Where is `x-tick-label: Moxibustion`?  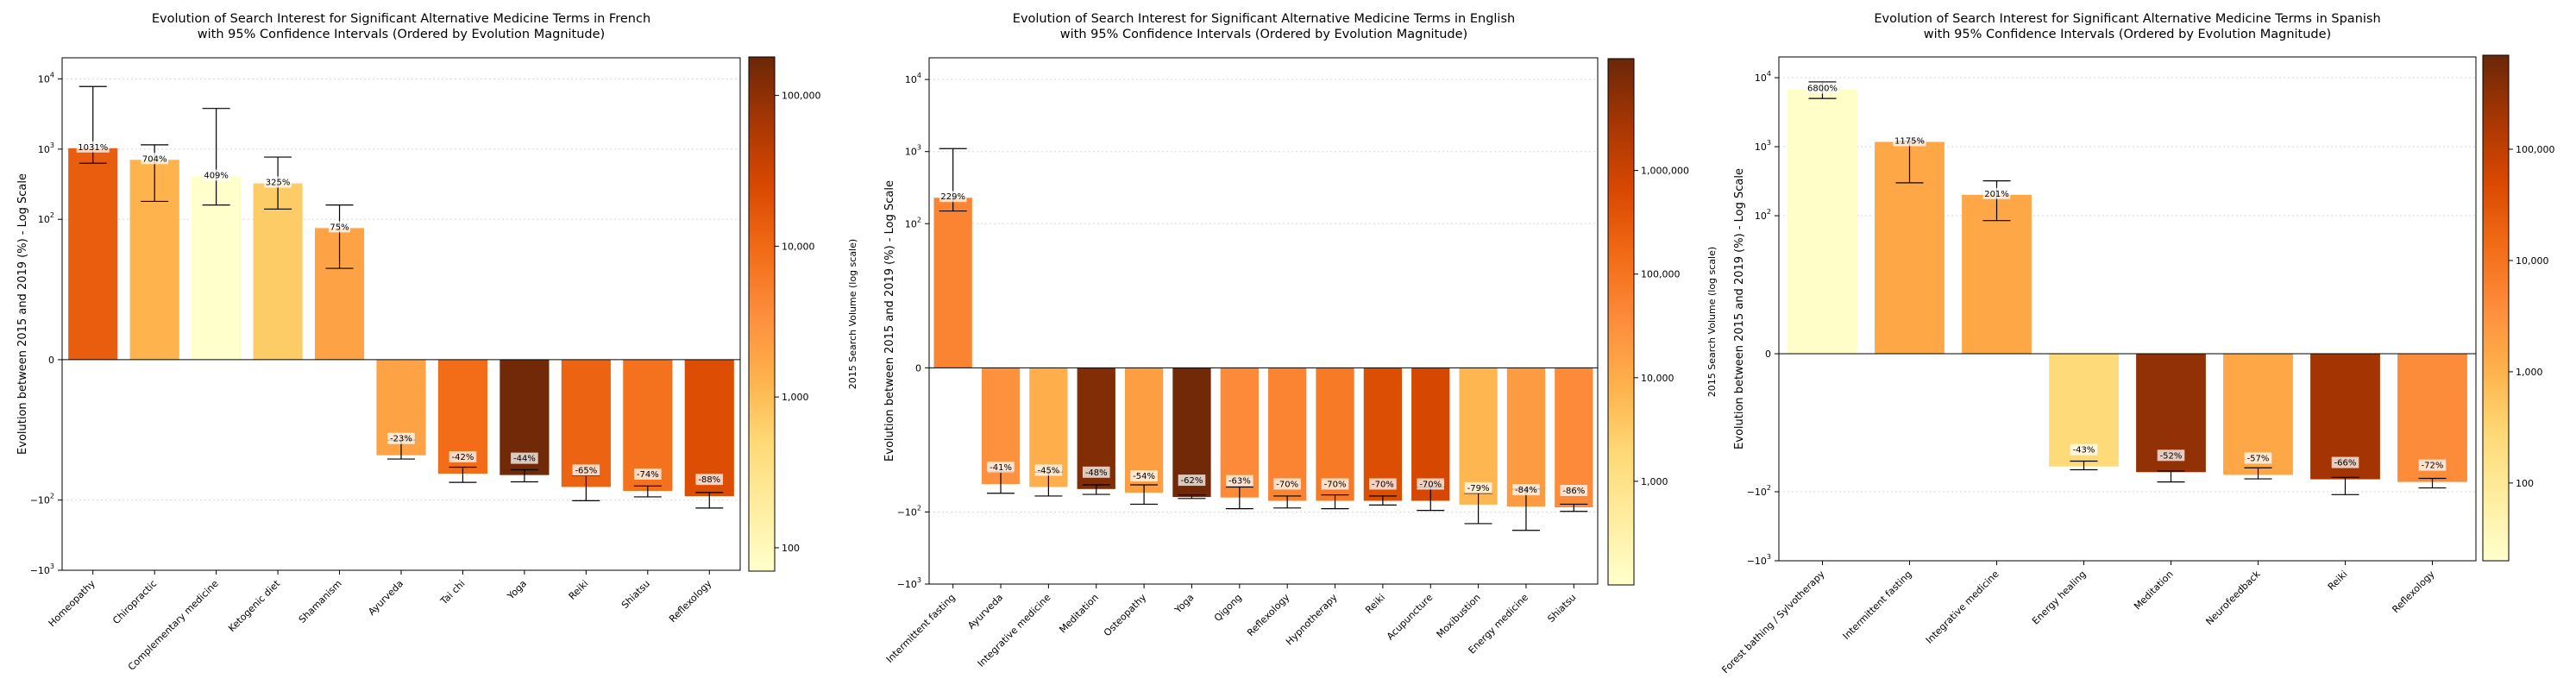 x-tick-label: Moxibustion is located at coordinates (1459, 616).